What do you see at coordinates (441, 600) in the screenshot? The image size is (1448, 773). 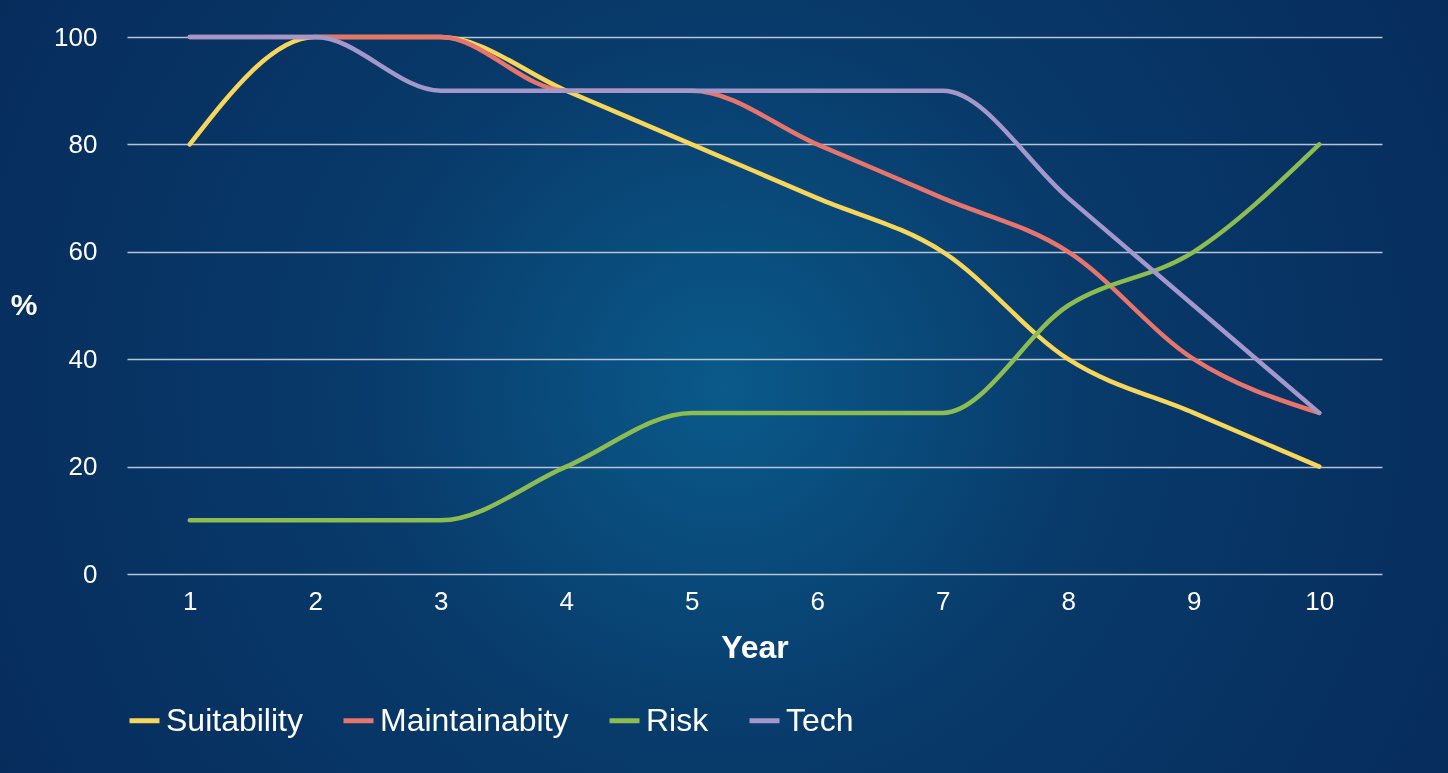 I see `x-tick-label: 3` at bounding box center [441, 600].